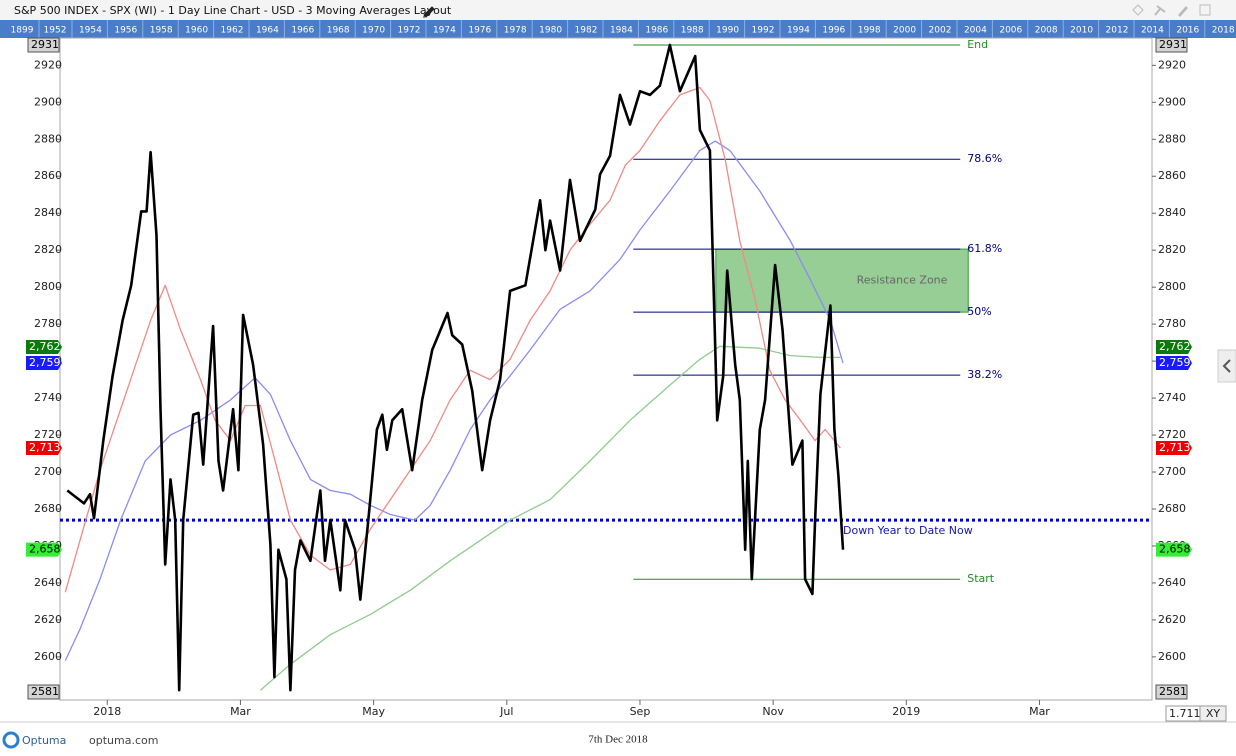 This screenshot has height=756, width=1236. Describe the element at coordinates (90, 31) in the screenshot. I see `year-label: 1954` at that location.